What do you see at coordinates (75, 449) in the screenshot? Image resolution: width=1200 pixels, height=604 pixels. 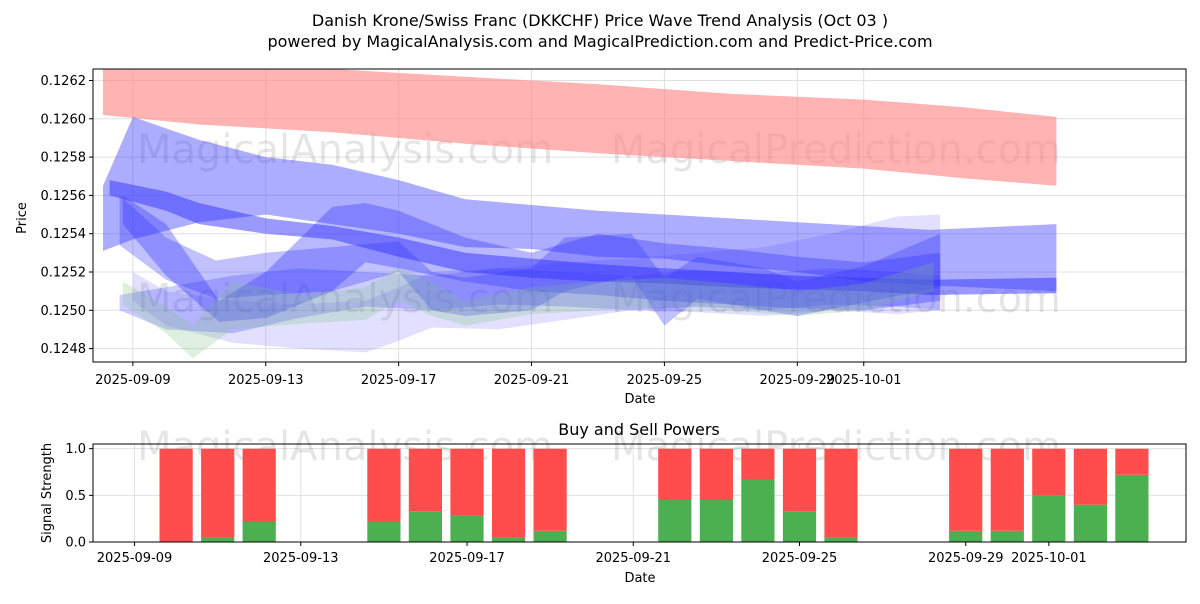 I see `signal-y-tick-label-2: 1.0` at bounding box center [75, 449].